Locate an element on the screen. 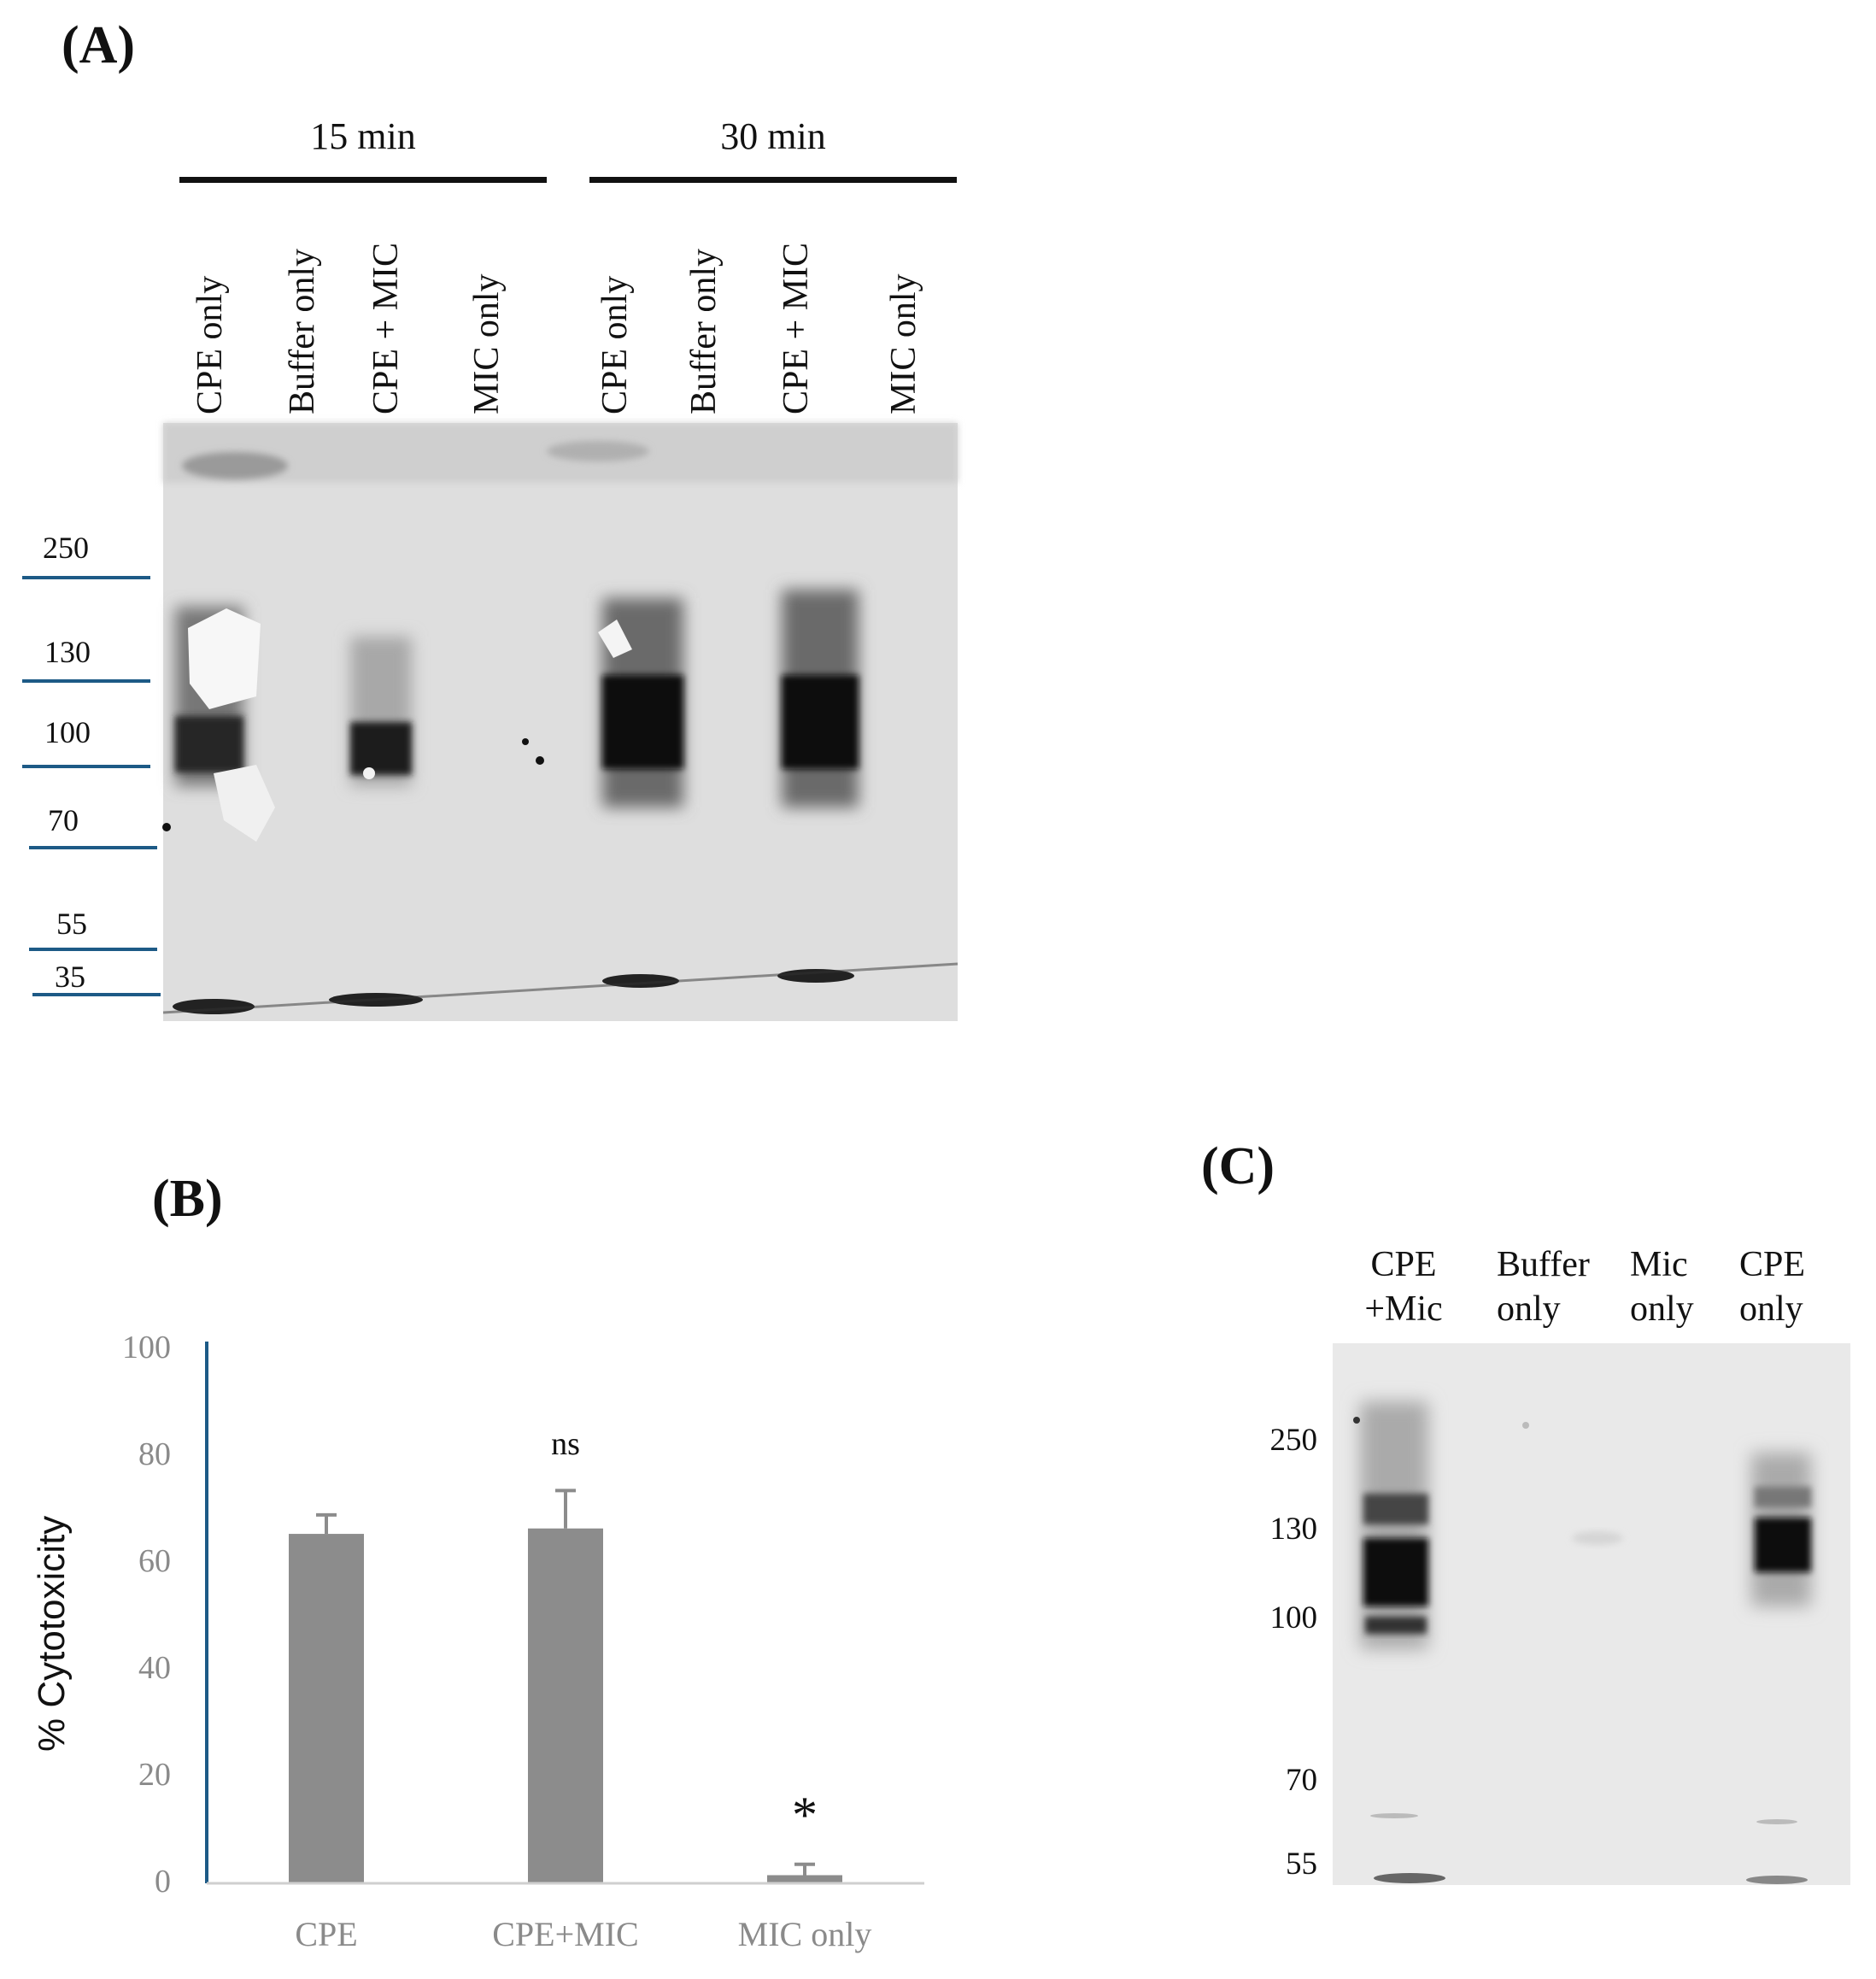 The width and height of the screenshot is (1876, 1979). group-label-15min: 15 min is located at coordinates (363, 136).